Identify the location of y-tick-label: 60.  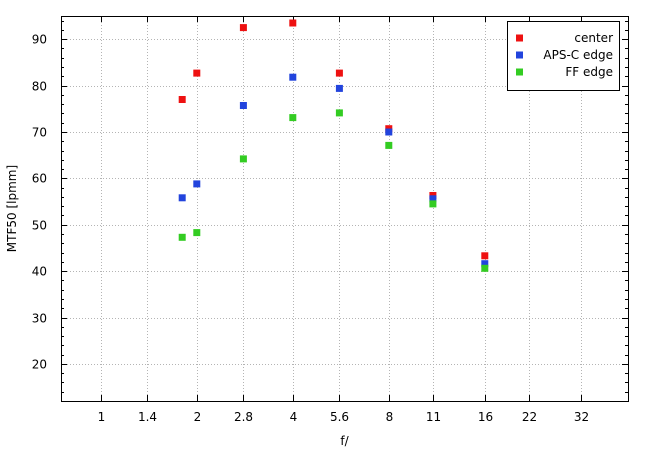
(39, 179).